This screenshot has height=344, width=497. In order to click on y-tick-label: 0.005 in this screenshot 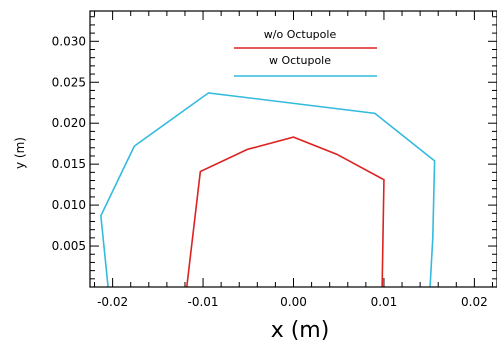, I will do `click(69, 246)`.